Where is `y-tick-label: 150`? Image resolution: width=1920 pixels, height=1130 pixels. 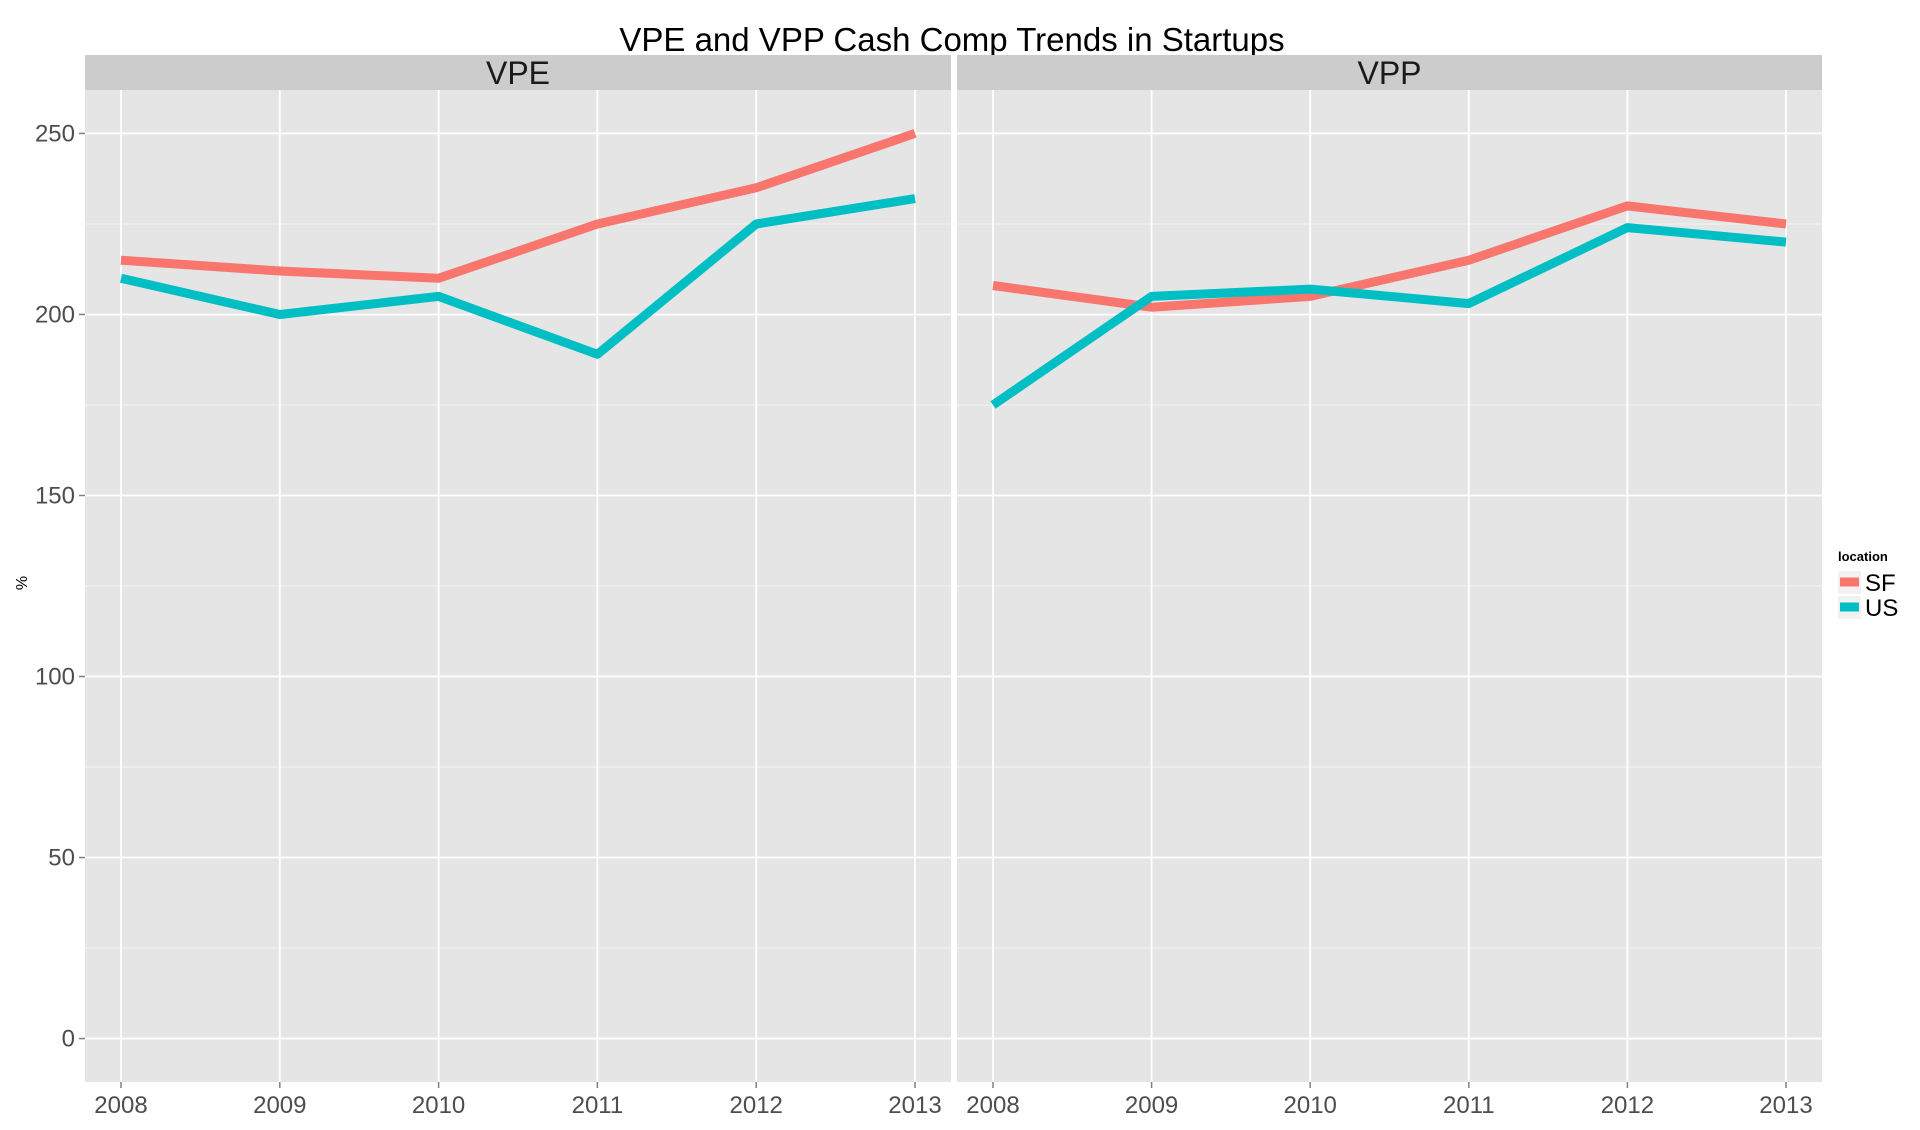 y-tick-label: 150 is located at coordinates (55, 495).